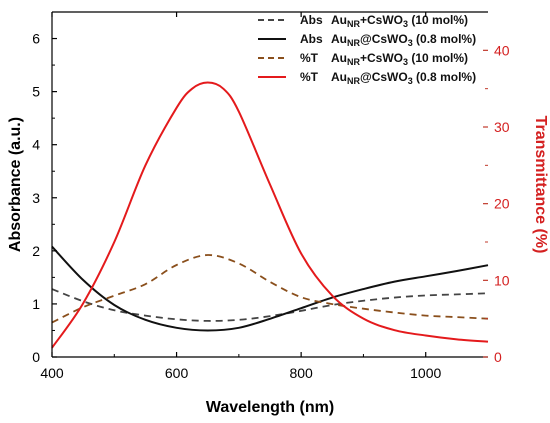 The width and height of the screenshot is (550, 423). What do you see at coordinates (502, 204) in the screenshot?
I see `y2-tick-label: 20` at bounding box center [502, 204].